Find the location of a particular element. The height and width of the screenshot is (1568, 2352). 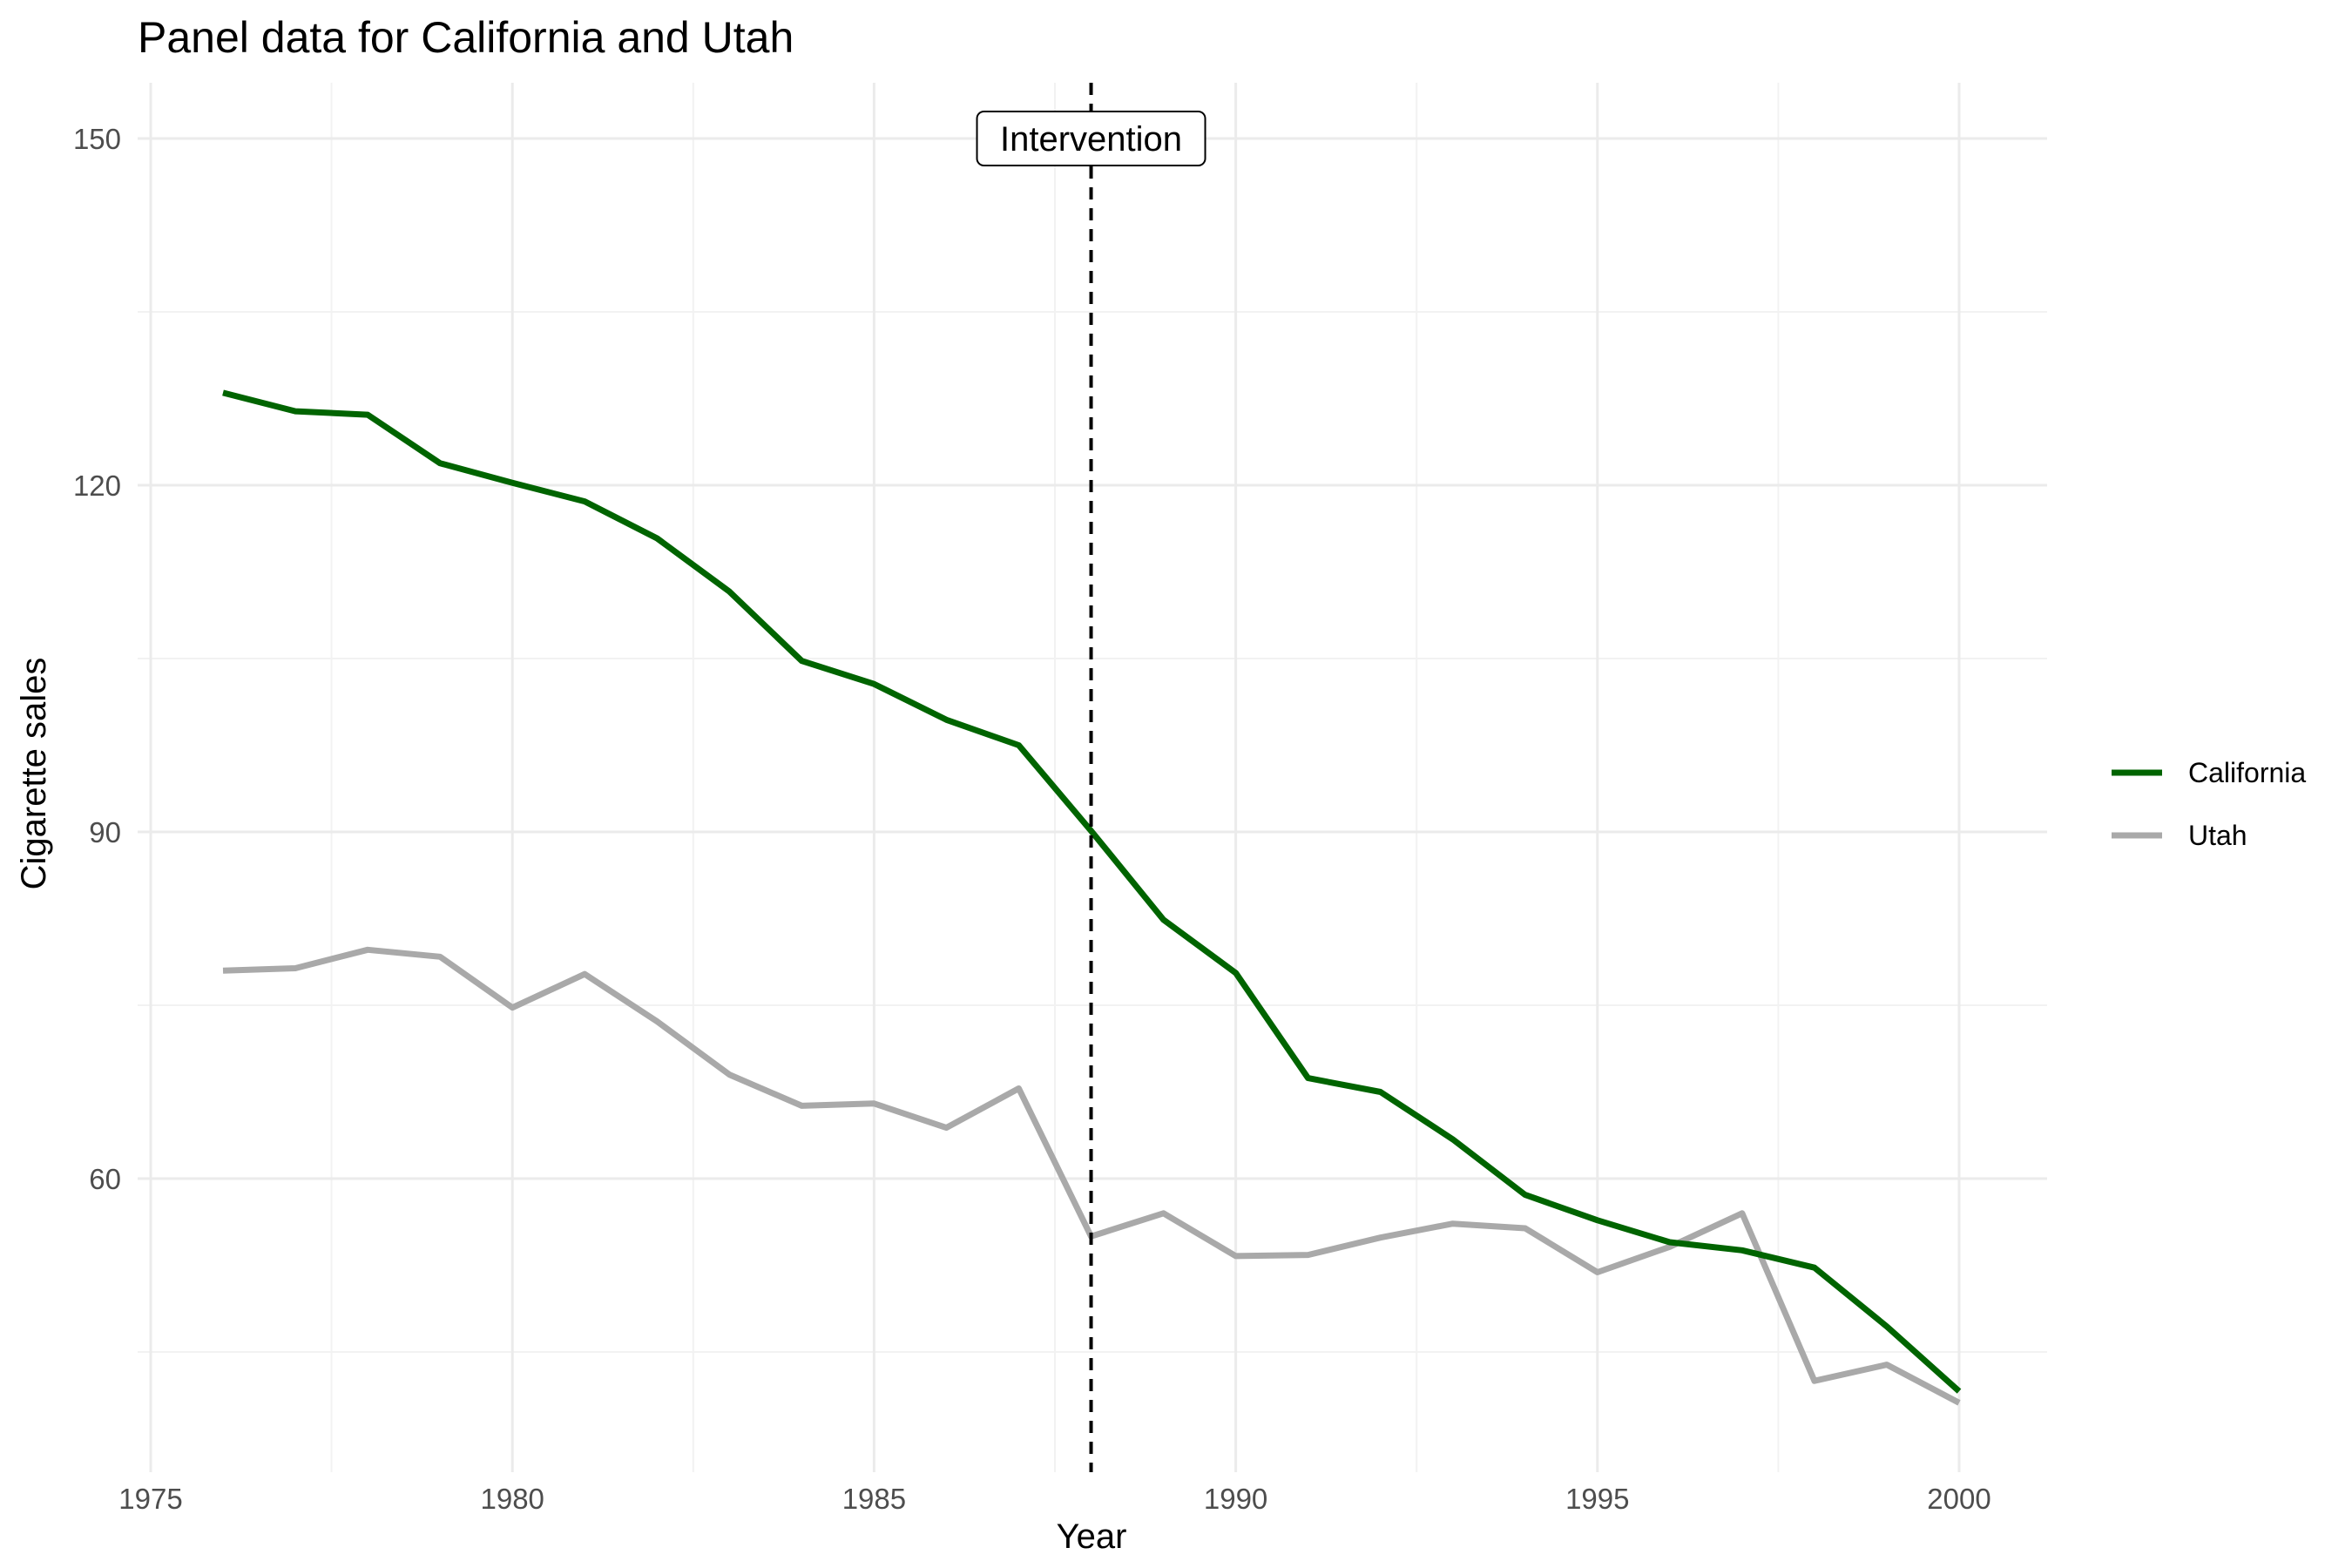

intervention-label-box is located at coordinates (1091, 138).